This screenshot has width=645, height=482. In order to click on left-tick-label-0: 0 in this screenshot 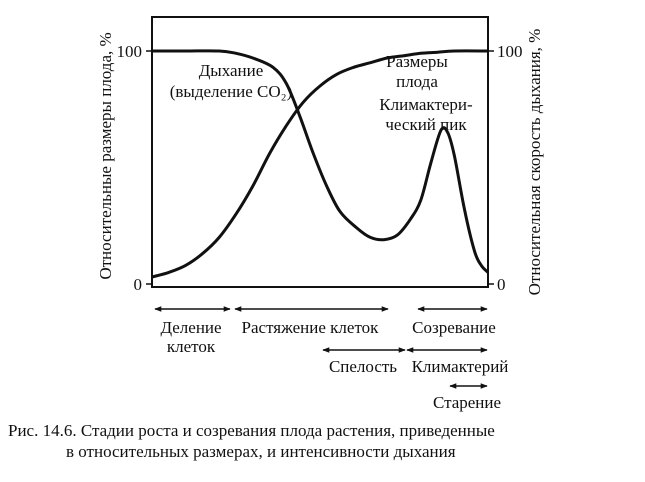, I will do `click(138, 284)`.